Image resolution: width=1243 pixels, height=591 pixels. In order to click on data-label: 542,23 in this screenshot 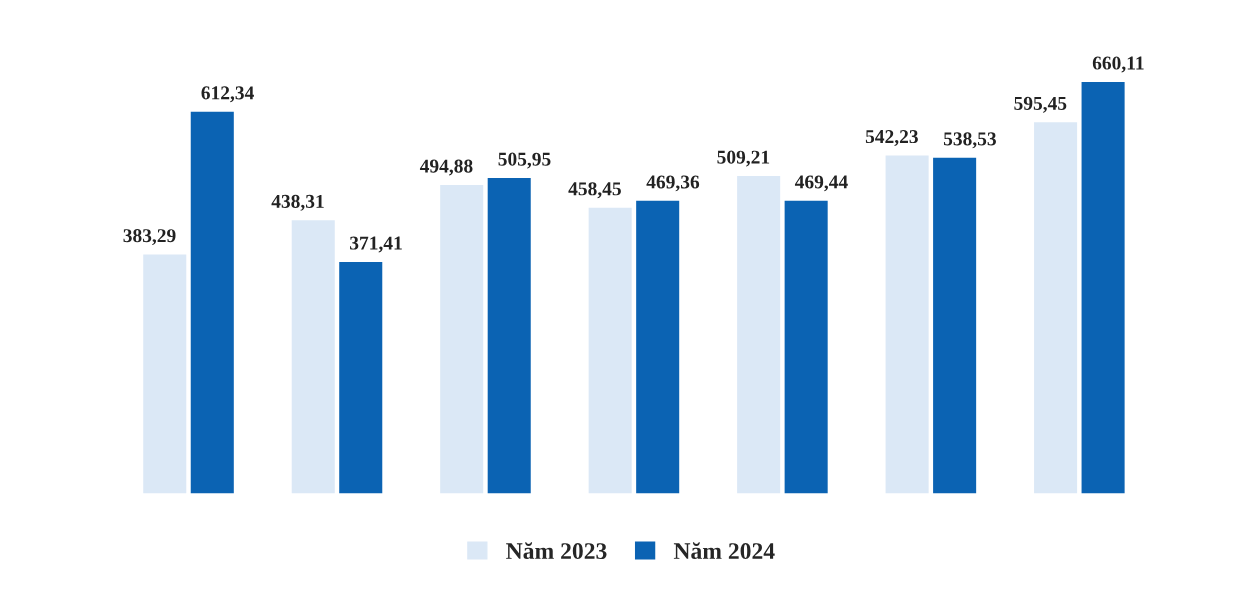, I will do `click(891, 138)`.